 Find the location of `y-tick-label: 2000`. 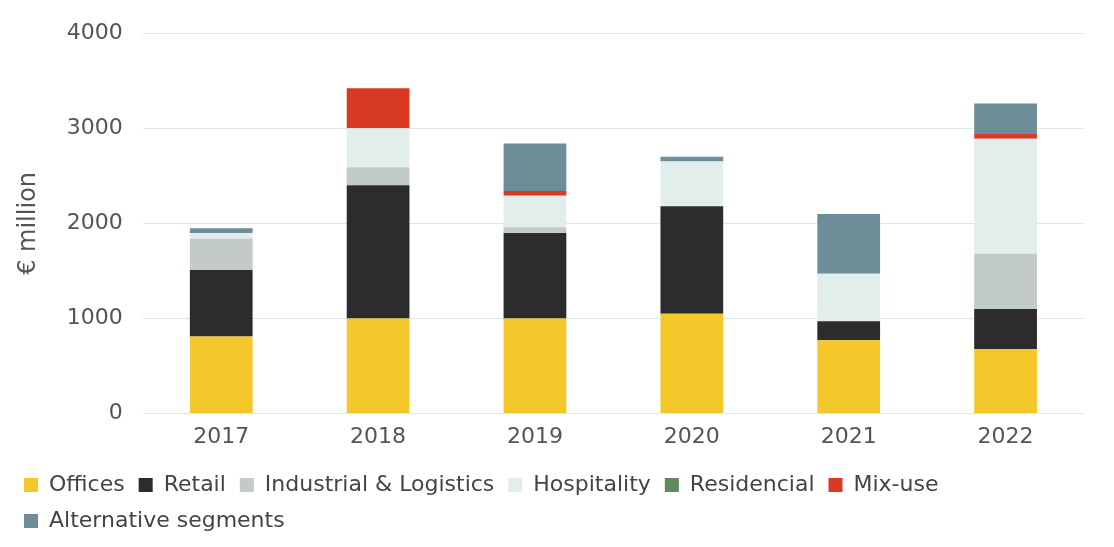

y-tick-label: 2000 is located at coordinates (94, 222).